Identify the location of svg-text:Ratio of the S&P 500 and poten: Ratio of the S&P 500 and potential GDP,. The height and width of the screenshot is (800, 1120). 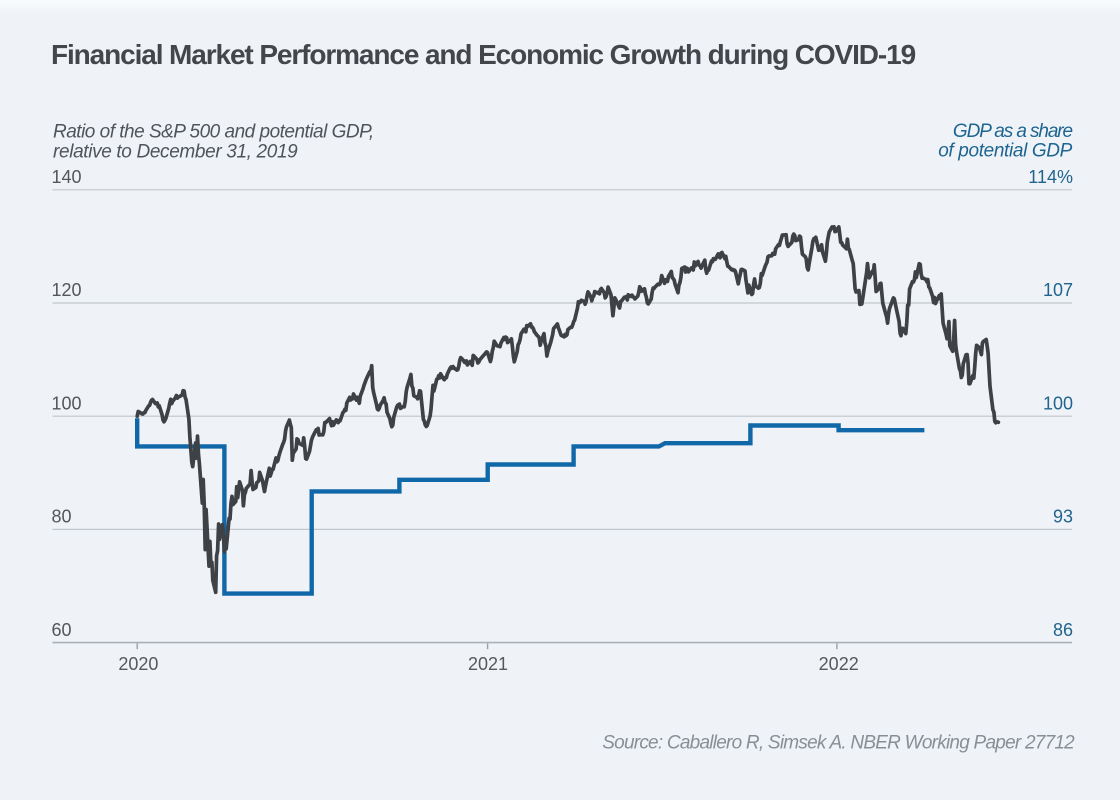
(213, 132).